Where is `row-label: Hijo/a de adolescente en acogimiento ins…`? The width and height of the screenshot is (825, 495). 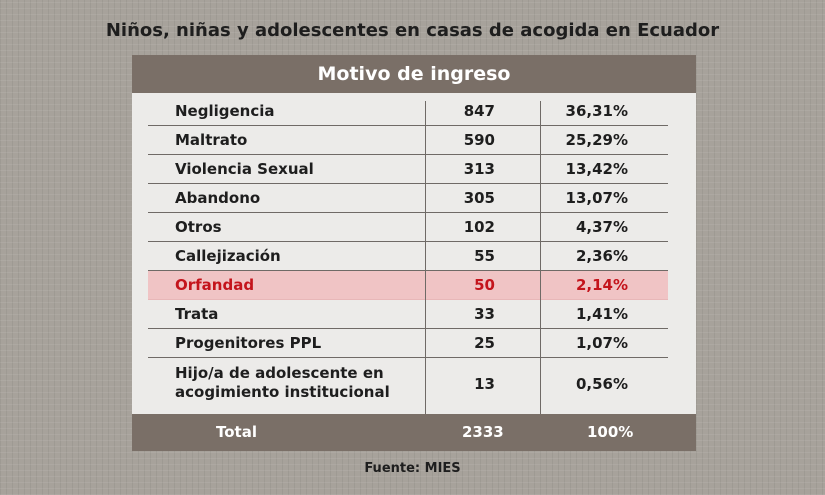 row-label: Hijo/a de adolescente en acogimiento ins… is located at coordinates (282, 382).